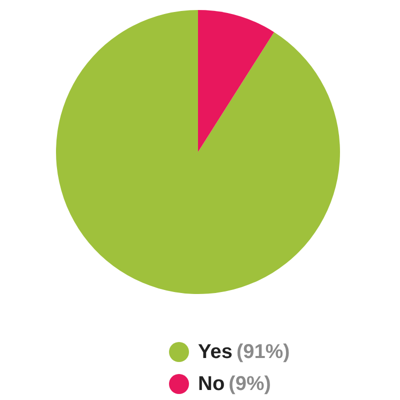 The height and width of the screenshot is (400, 400). What do you see at coordinates (236, 81) in the screenshot?
I see `pie-slice` at bounding box center [236, 81].